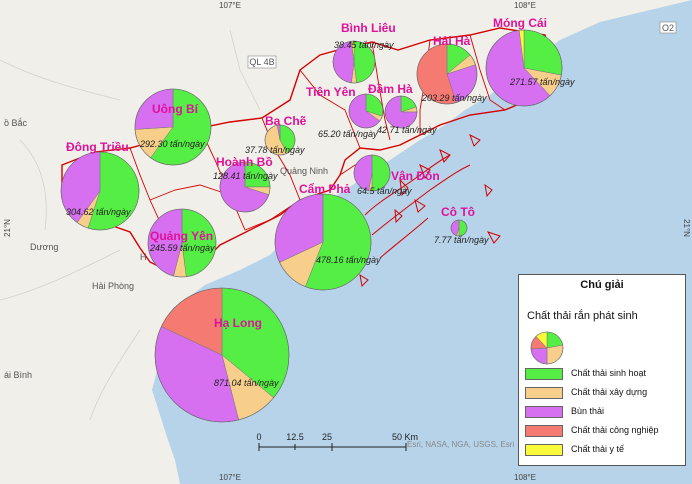  What do you see at coordinates (113, 286) in the screenshot?
I see `bg-label-hai-phong: Hải Phòng` at bounding box center [113, 286].